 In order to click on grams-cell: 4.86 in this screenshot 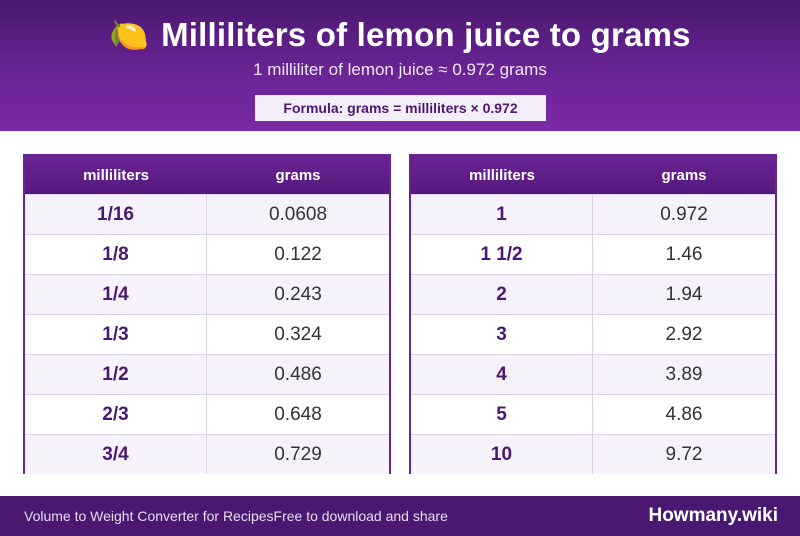, I will do `click(684, 414)`.